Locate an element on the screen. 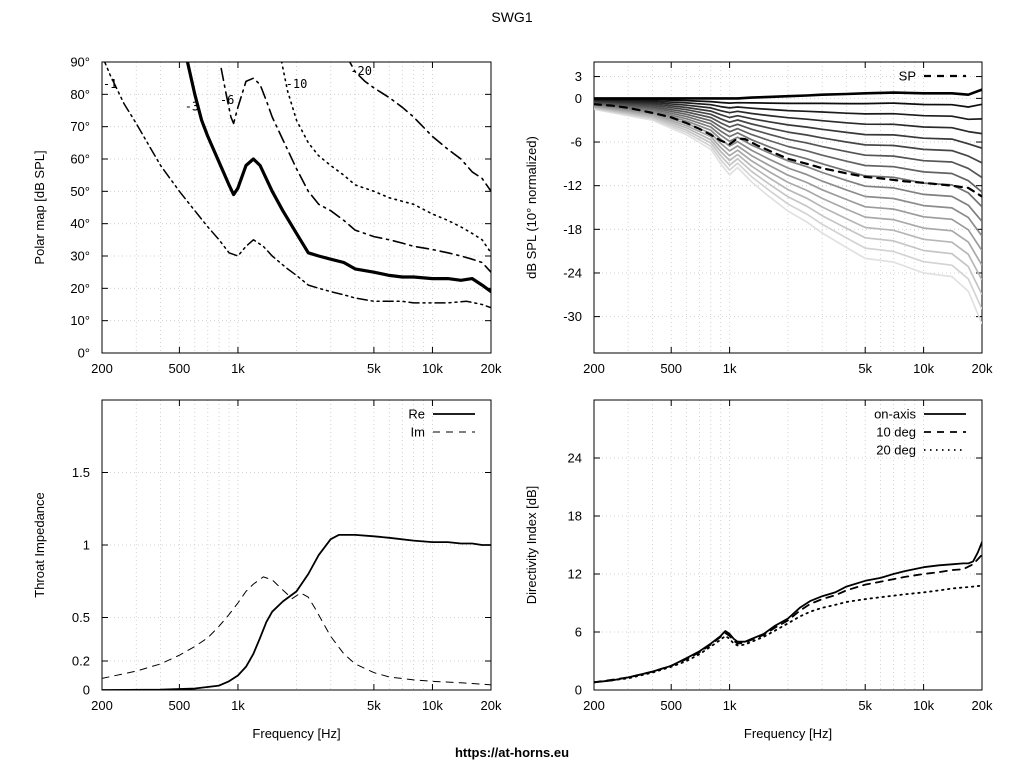  footer-url: https://at-horns.eu is located at coordinates (512, 752).